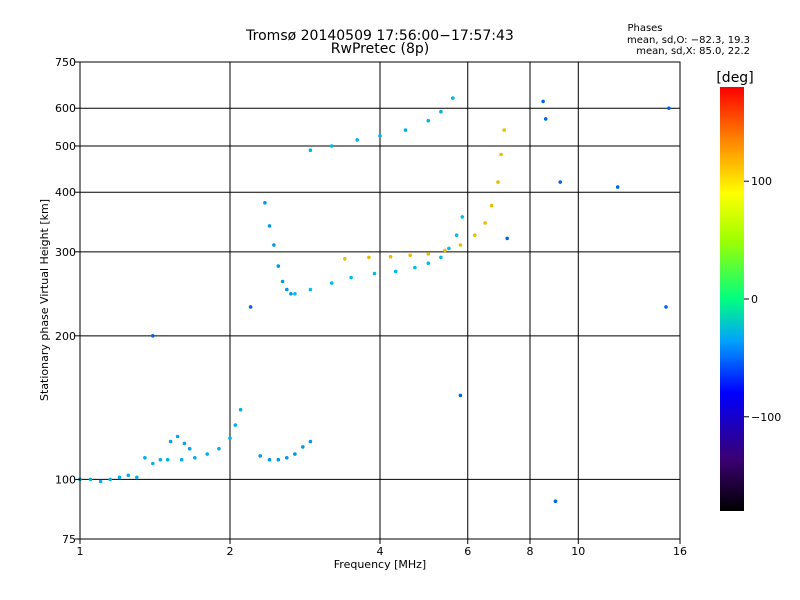 The height and width of the screenshot is (600, 800). I want to click on x-axis-label: Frequency [MHz], so click(380, 564).